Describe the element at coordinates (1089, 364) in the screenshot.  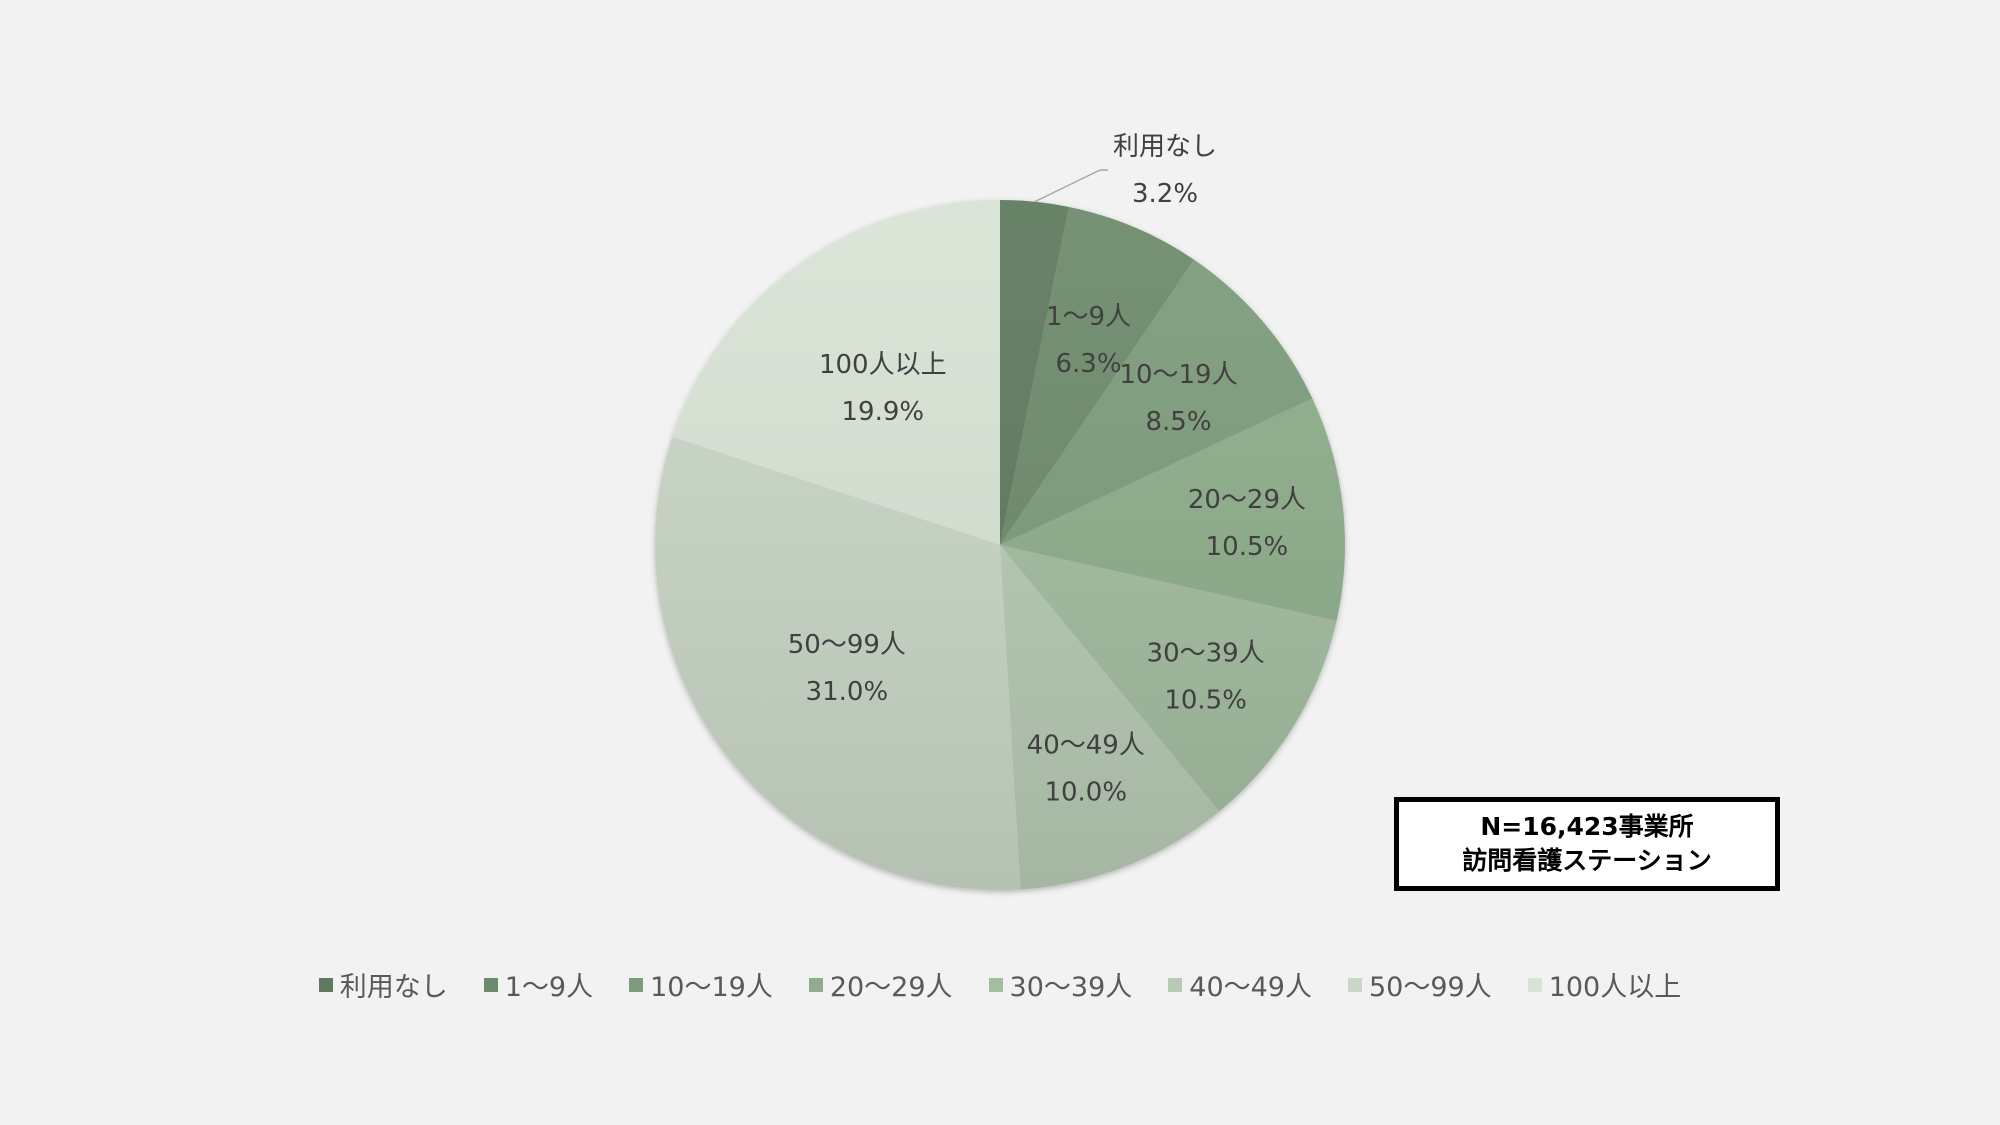
I see `slice-percent-label: 6.3%` at that location.